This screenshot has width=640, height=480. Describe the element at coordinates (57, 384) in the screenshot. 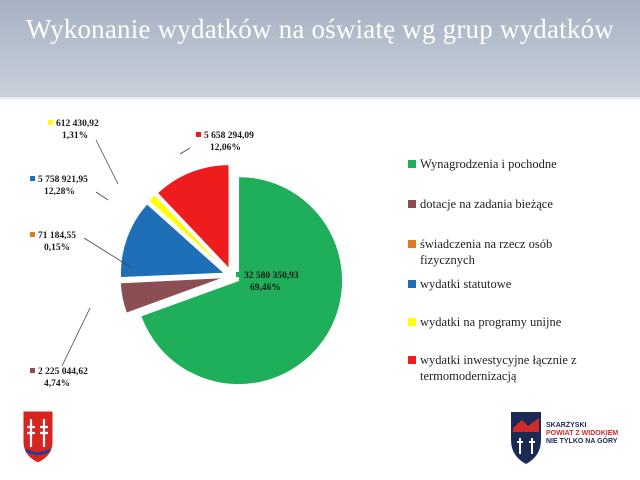

I see `percent-label: 4,74%` at that location.